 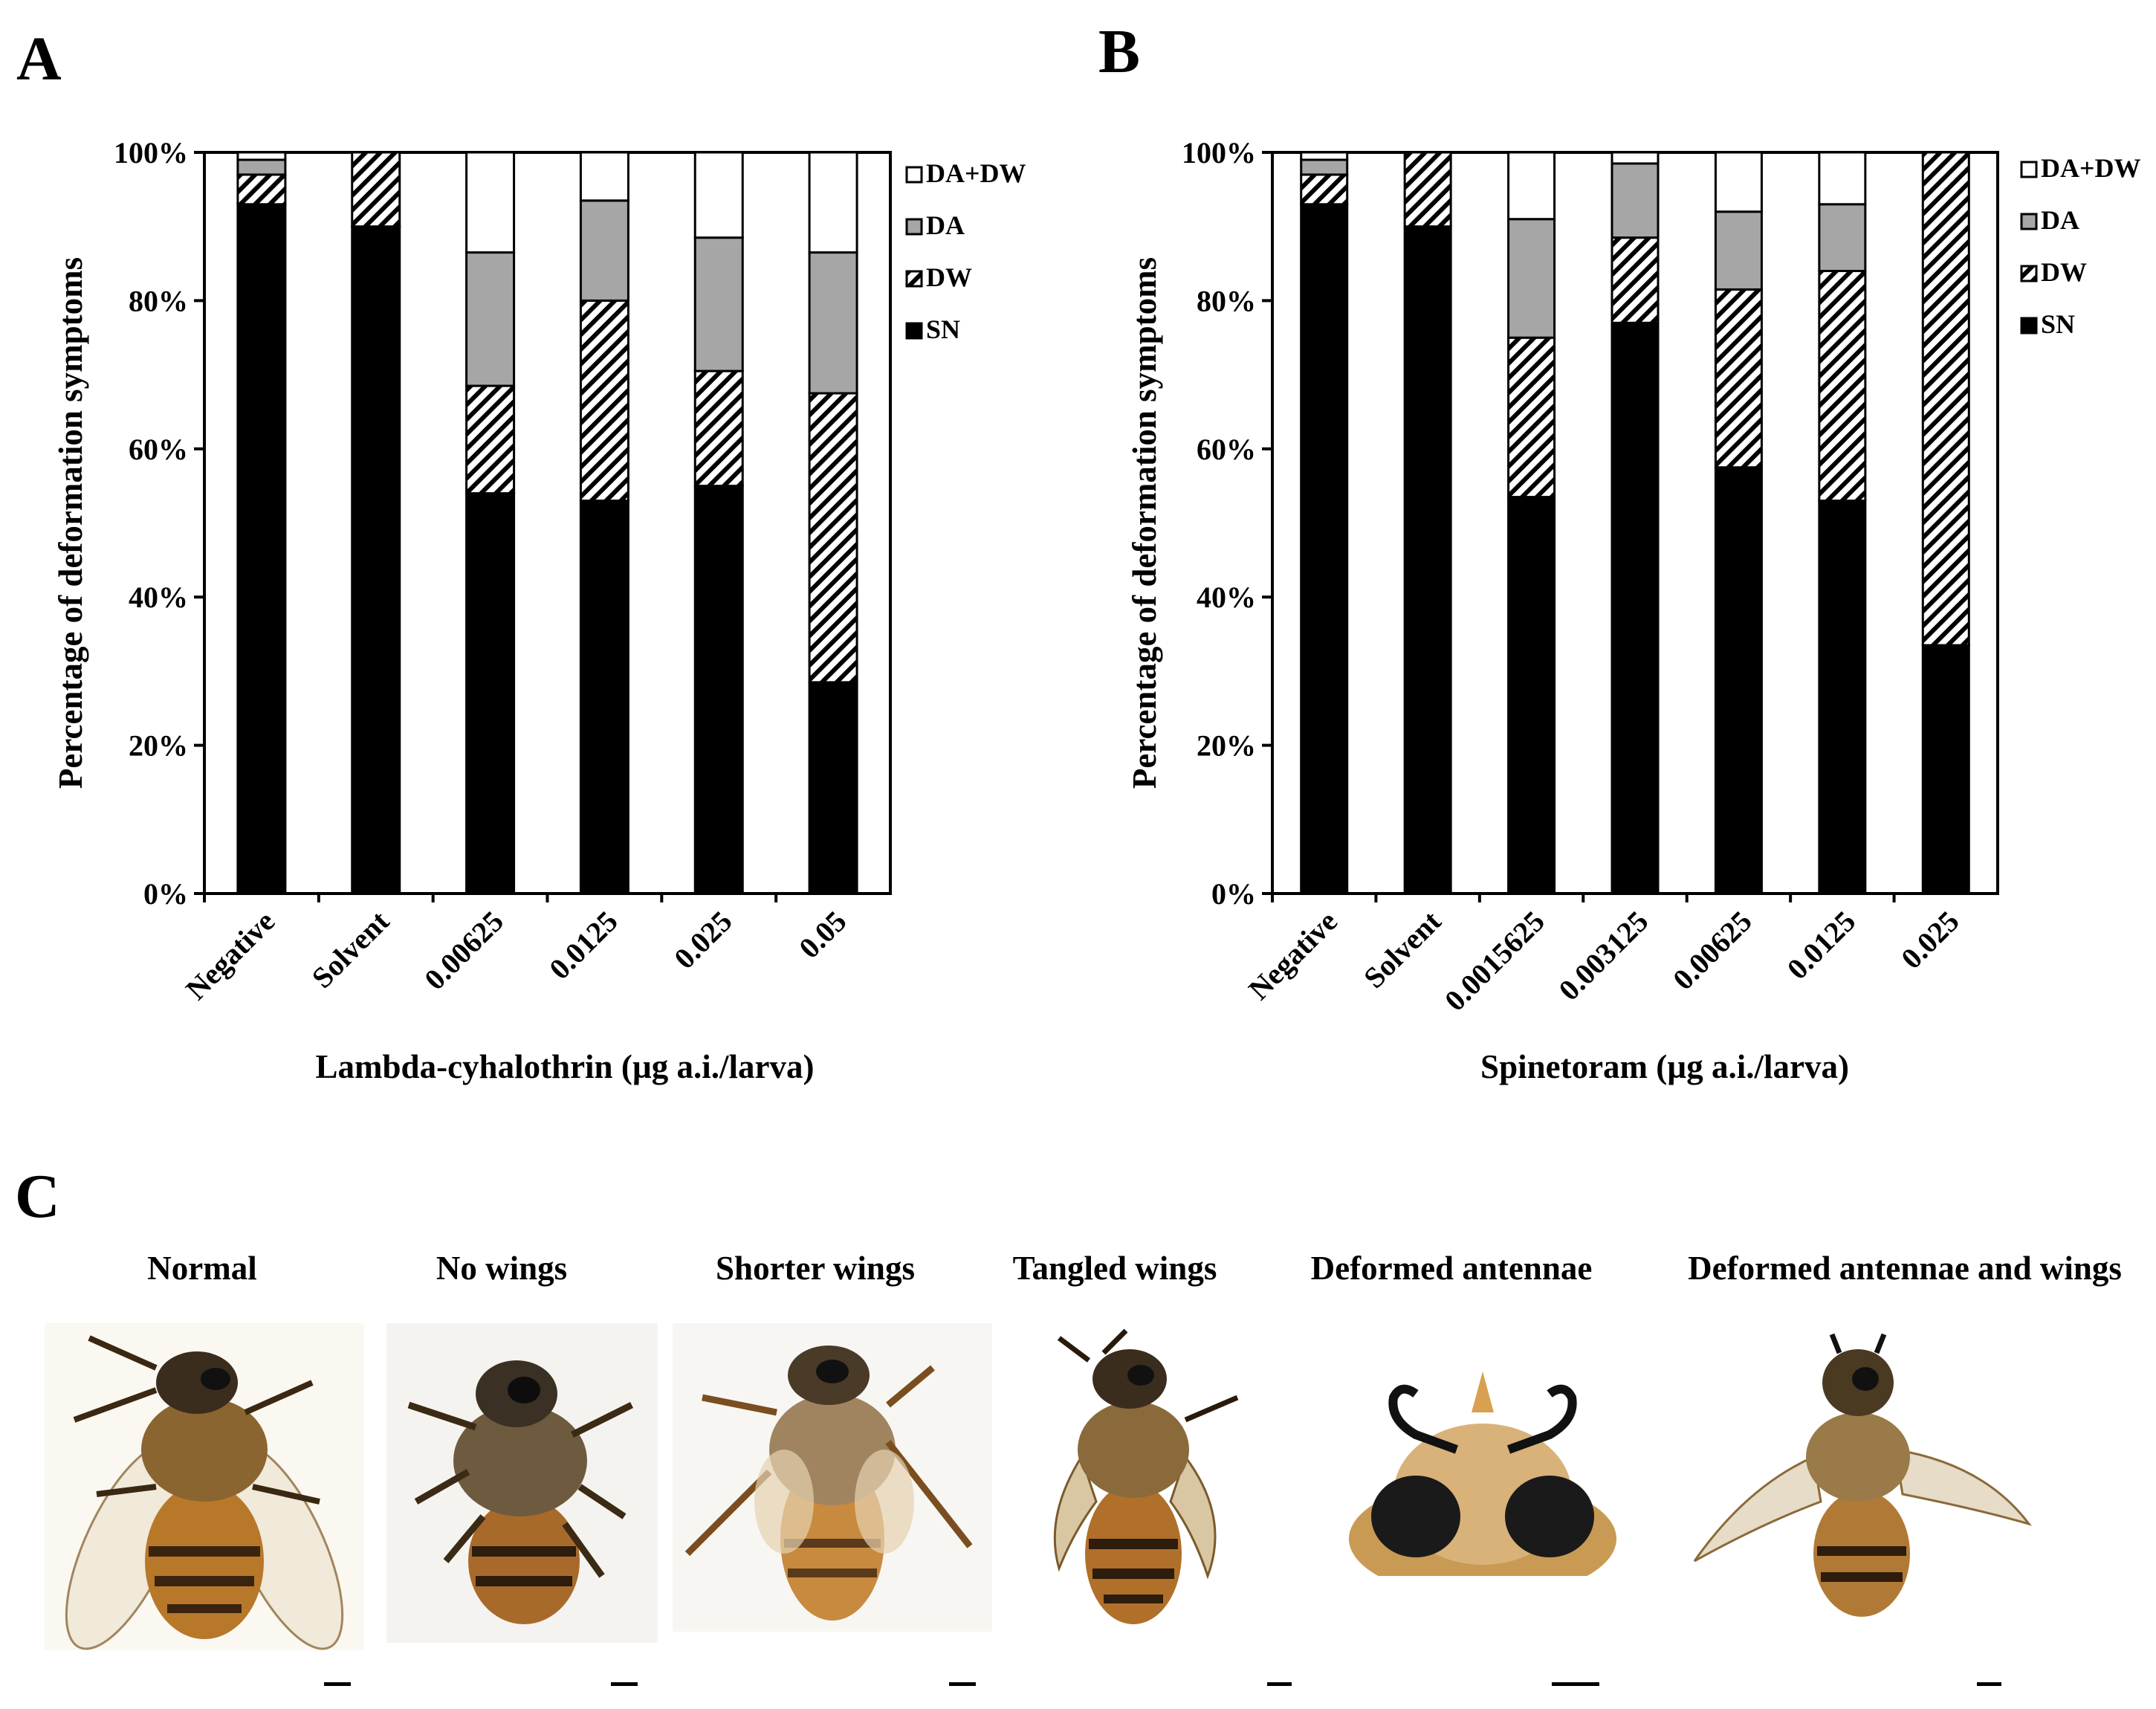 What do you see at coordinates (1929, 940) in the screenshot?
I see `chart-b-xtick-label: 0.025` at bounding box center [1929, 940].